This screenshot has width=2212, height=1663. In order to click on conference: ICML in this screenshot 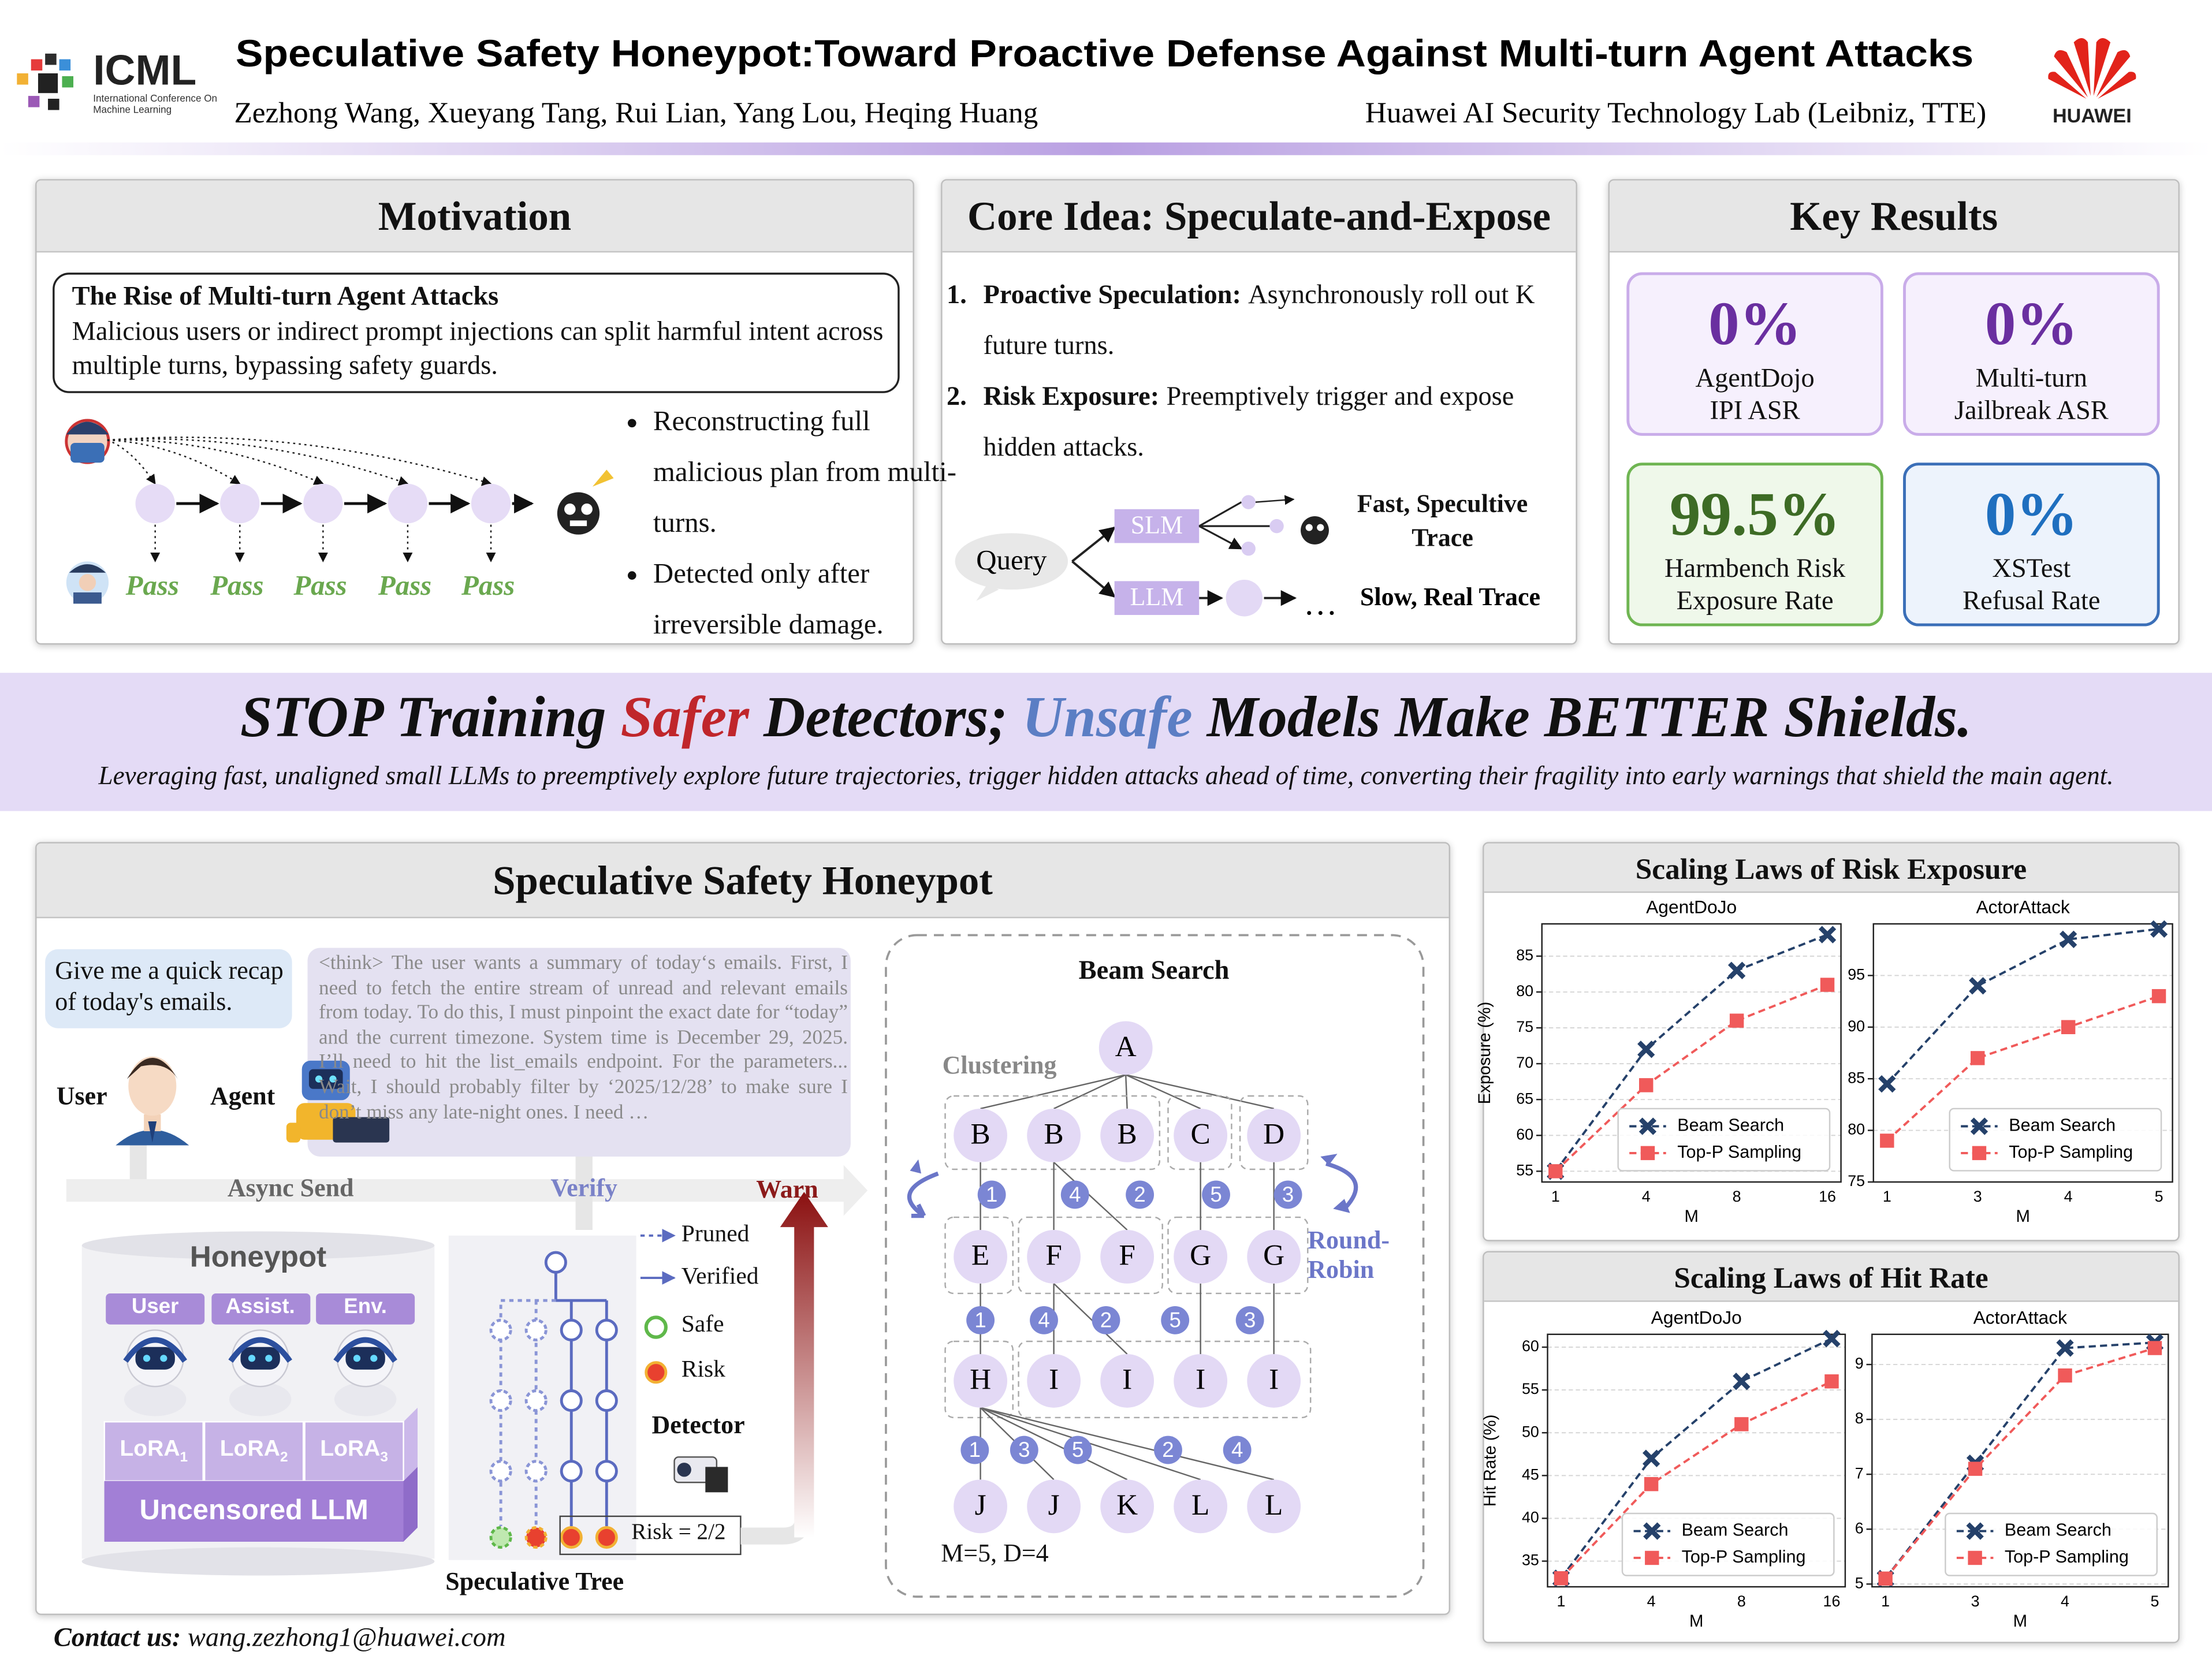, I will do `click(144, 70)`.